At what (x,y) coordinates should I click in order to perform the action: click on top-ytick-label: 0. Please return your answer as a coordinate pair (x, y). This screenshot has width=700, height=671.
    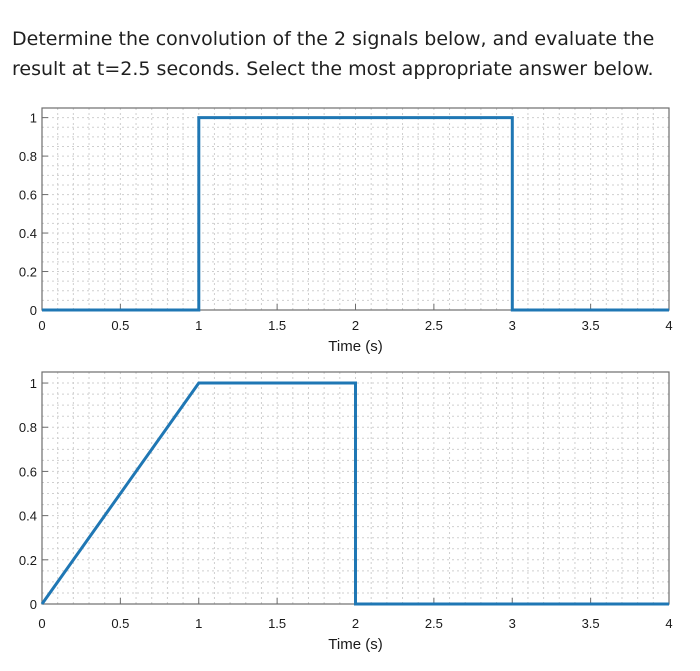
    Looking at the image, I should click on (33, 310).